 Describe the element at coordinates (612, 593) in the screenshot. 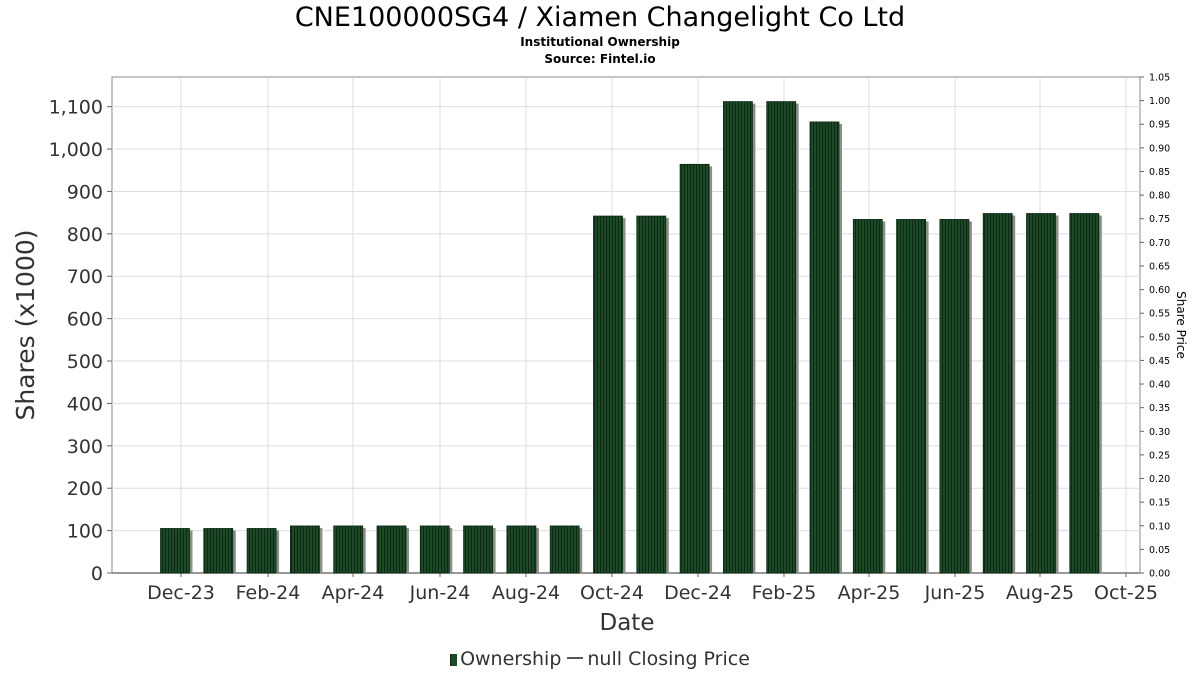

I see `x-tick-label: Oct-24` at that location.